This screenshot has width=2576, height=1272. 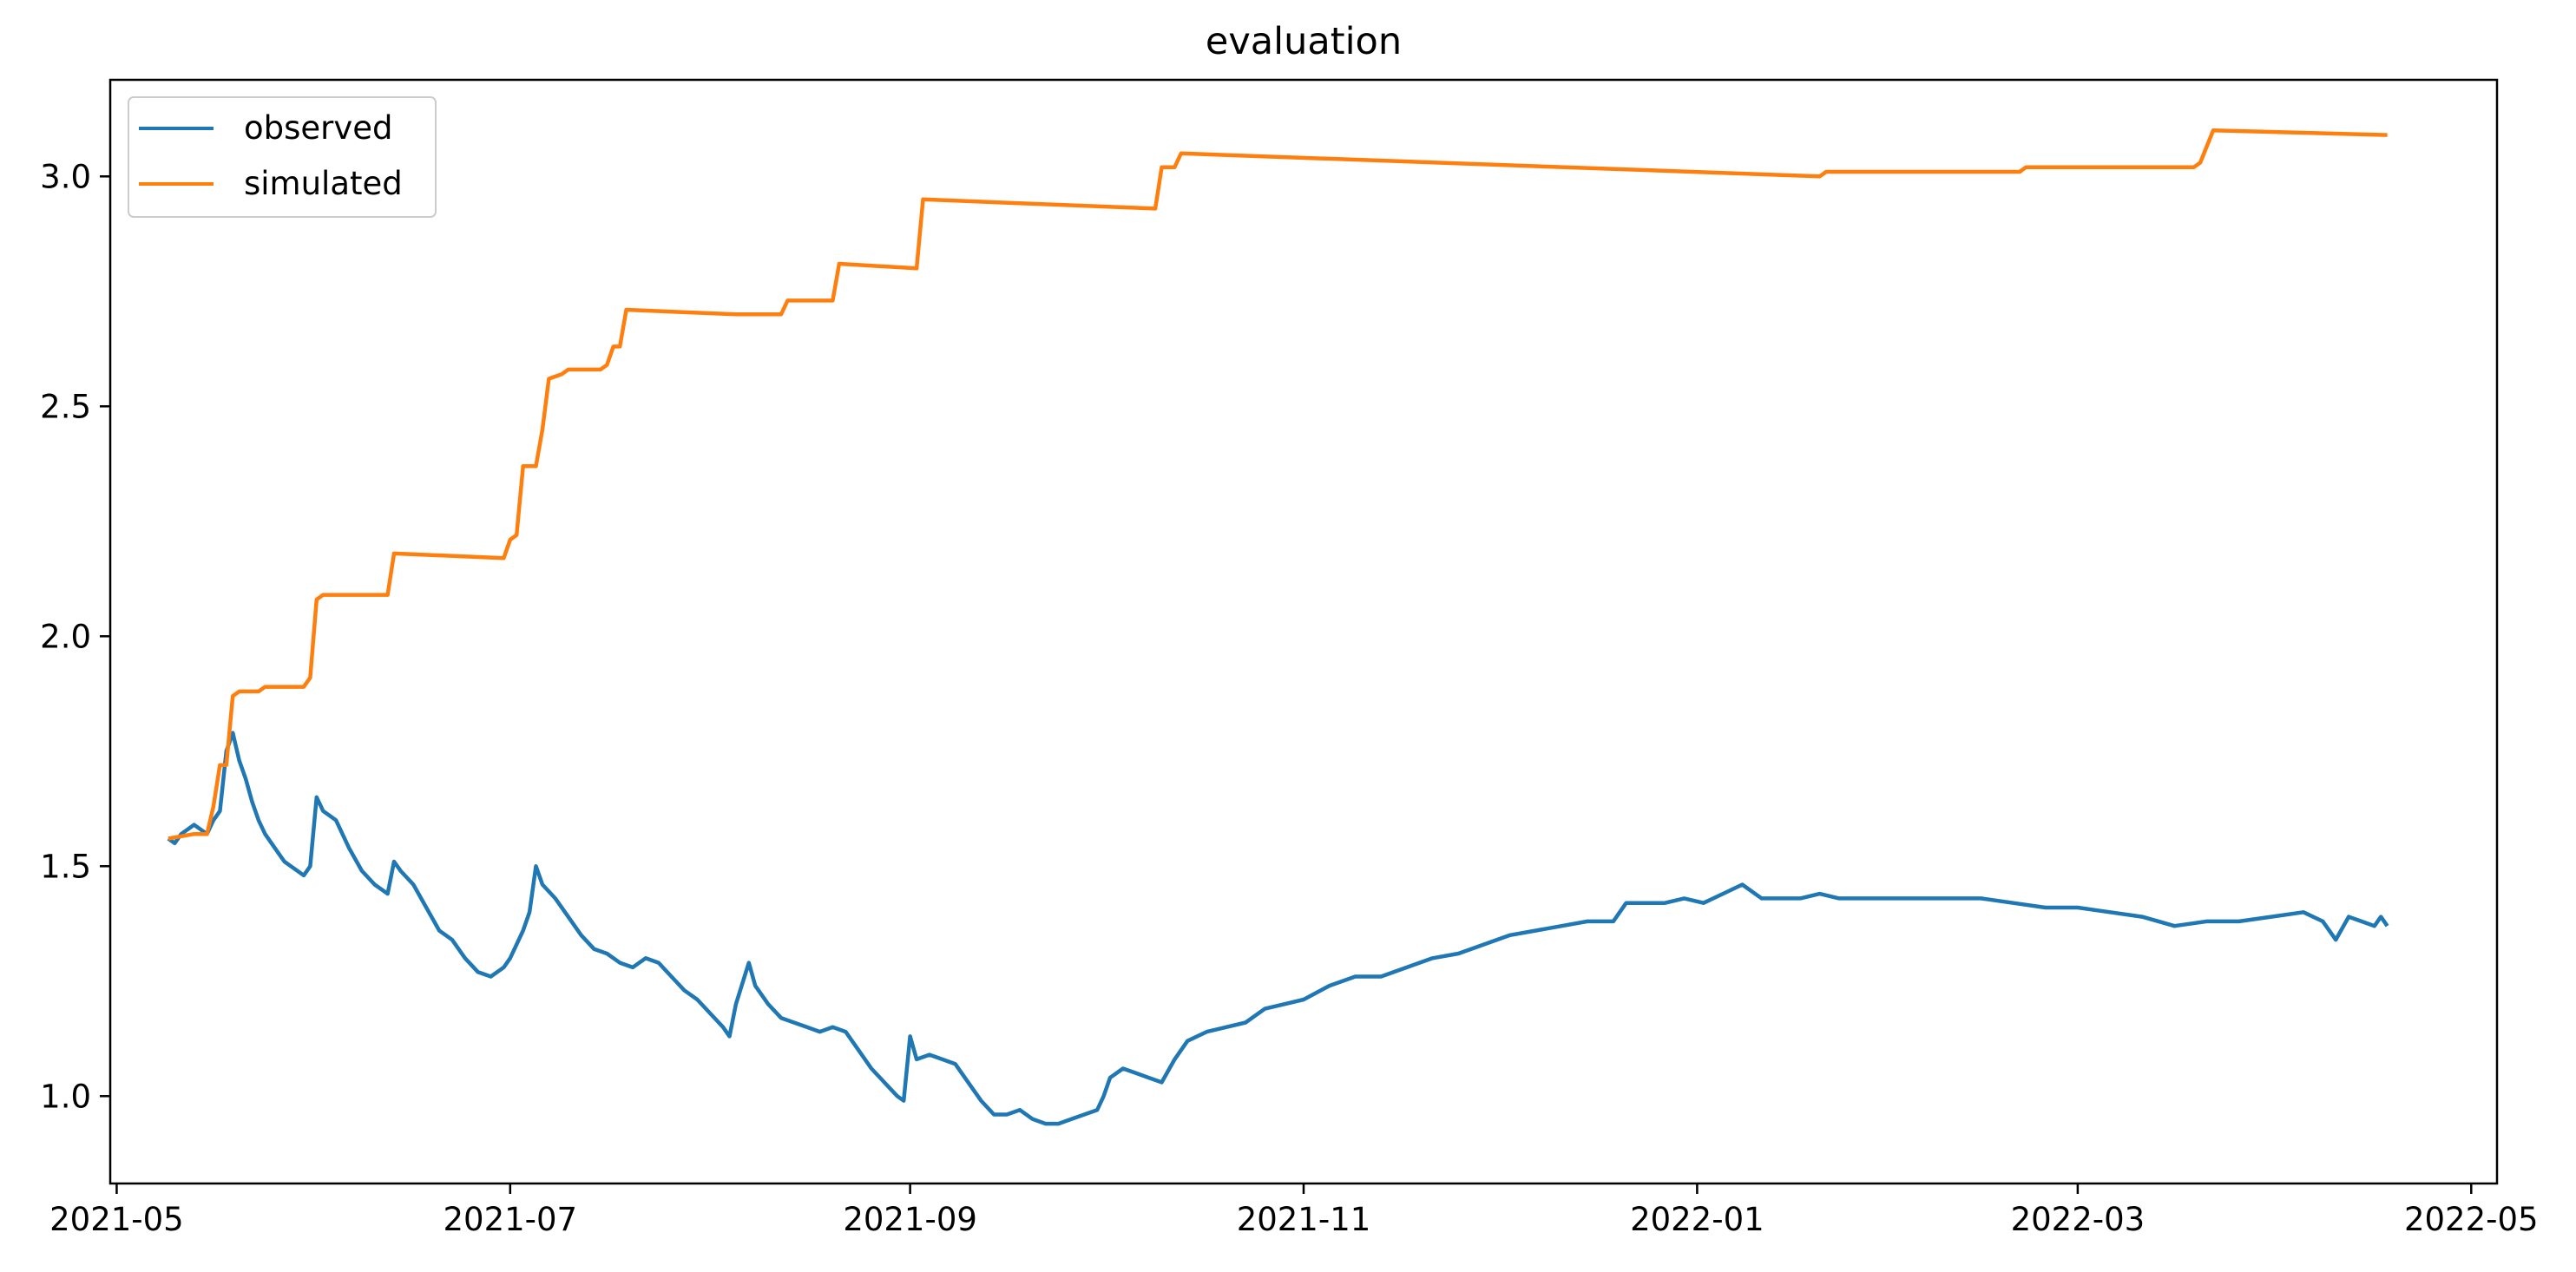 I want to click on x-tick-label: 2021-05, so click(x=116, y=1219).